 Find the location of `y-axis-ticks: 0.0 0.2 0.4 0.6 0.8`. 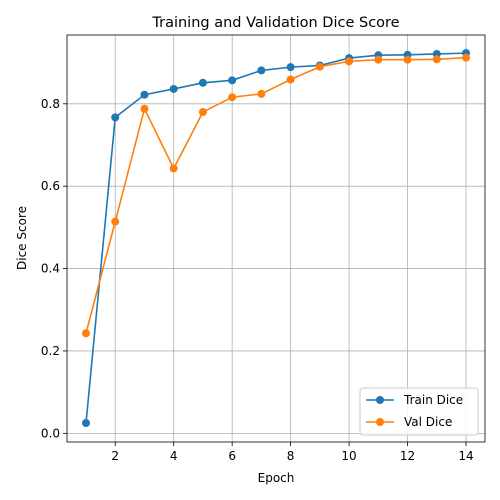

y-axis-ticks: 0.0 0.2 0.4 0.6 0.8 is located at coordinates (54, 268).